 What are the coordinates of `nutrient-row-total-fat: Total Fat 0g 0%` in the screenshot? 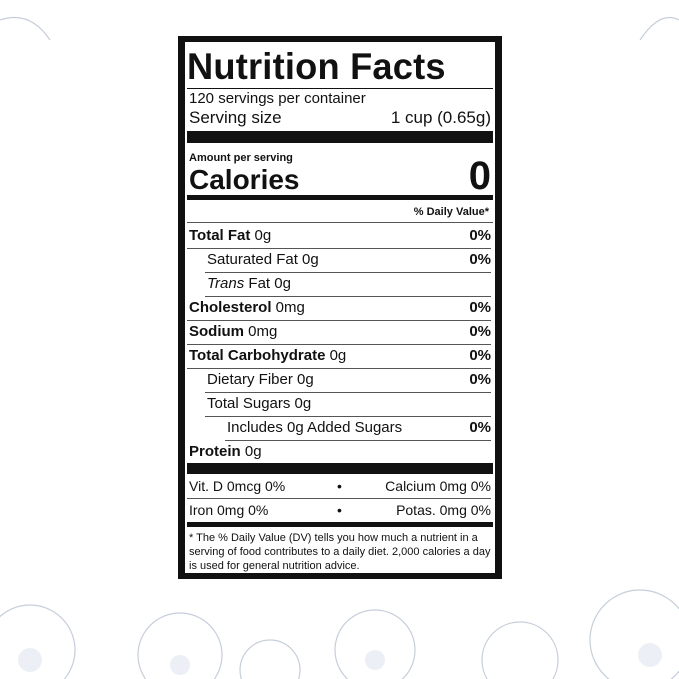 It's located at (339, 236).